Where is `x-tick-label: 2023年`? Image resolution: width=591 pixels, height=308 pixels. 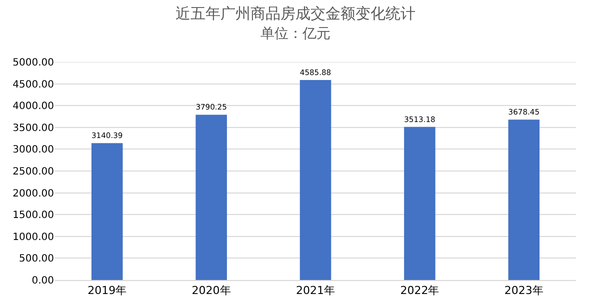
x-tick-label: 2023年 is located at coordinates (524, 291).